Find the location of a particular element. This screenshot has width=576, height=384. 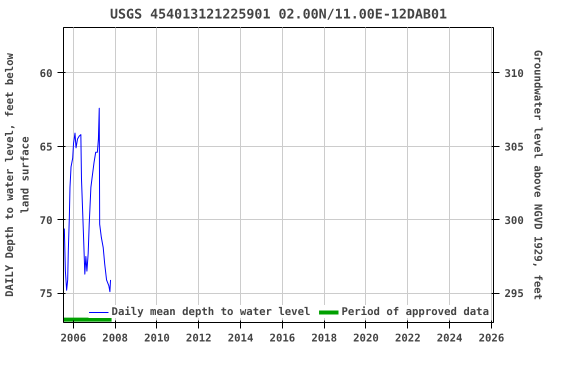

y-tick-label: 75 is located at coordinates (46, 293).